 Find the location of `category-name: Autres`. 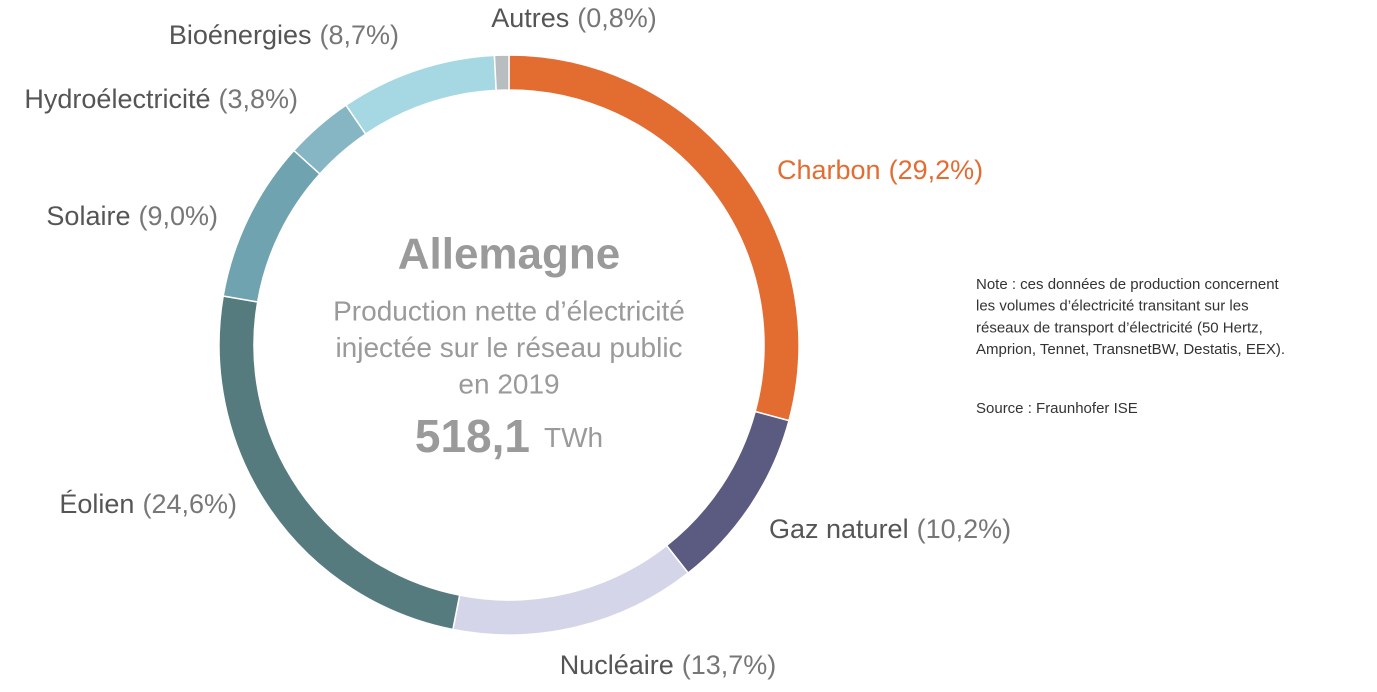

category-name: Autres is located at coordinates (530, 18).